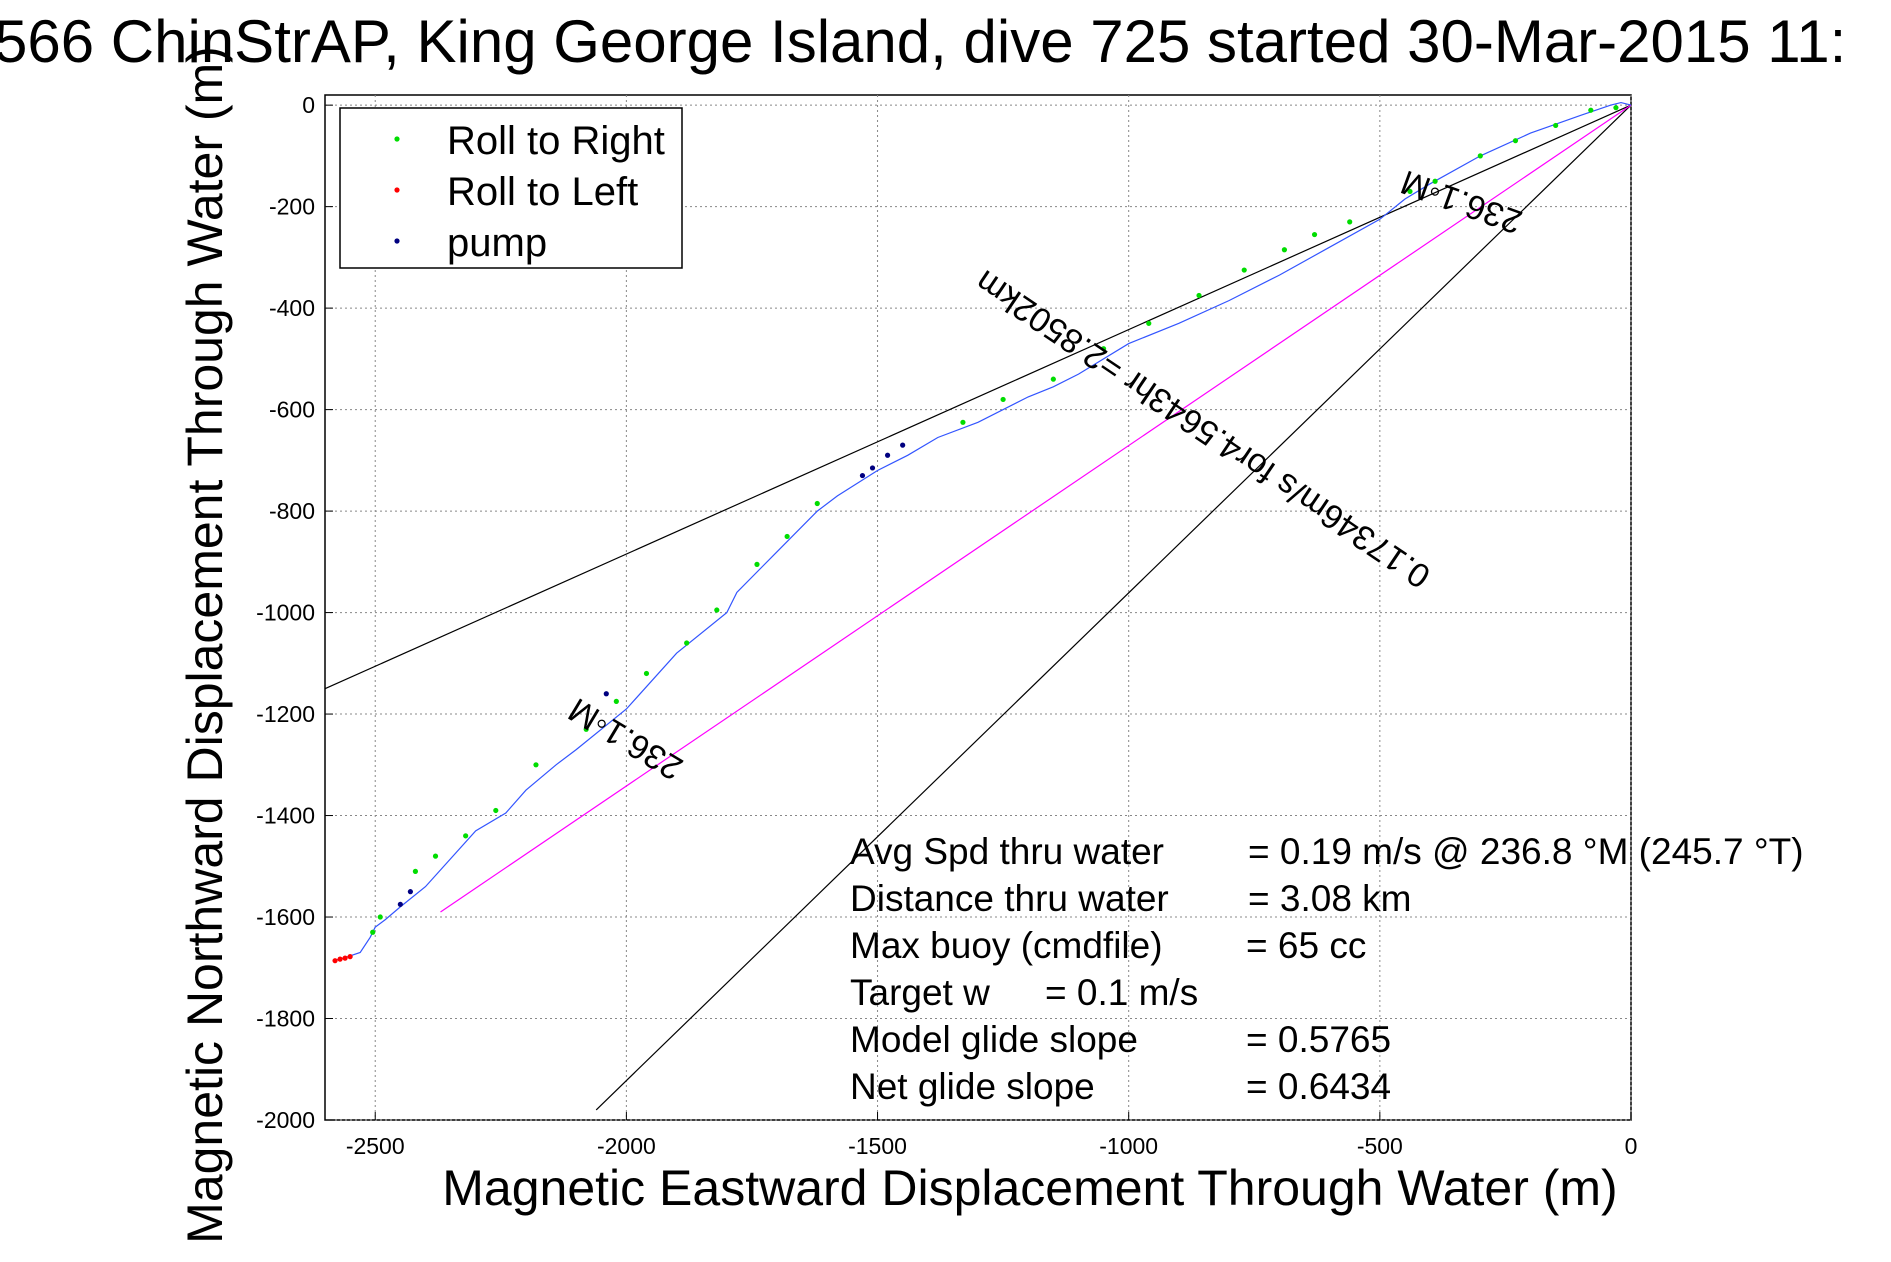 This screenshot has width=1891, height=1262. What do you see at coordinates (285, 1120) in the screenshot?
I see `y-tick-label: -2000` at bounding box center [285, 1120].